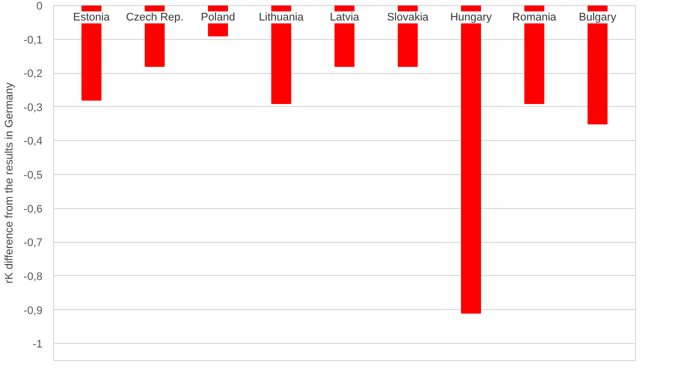  Describe the element at coordinates (408, 17) in the screenshot. I see `x-tick-label: Slovakia` at that location.